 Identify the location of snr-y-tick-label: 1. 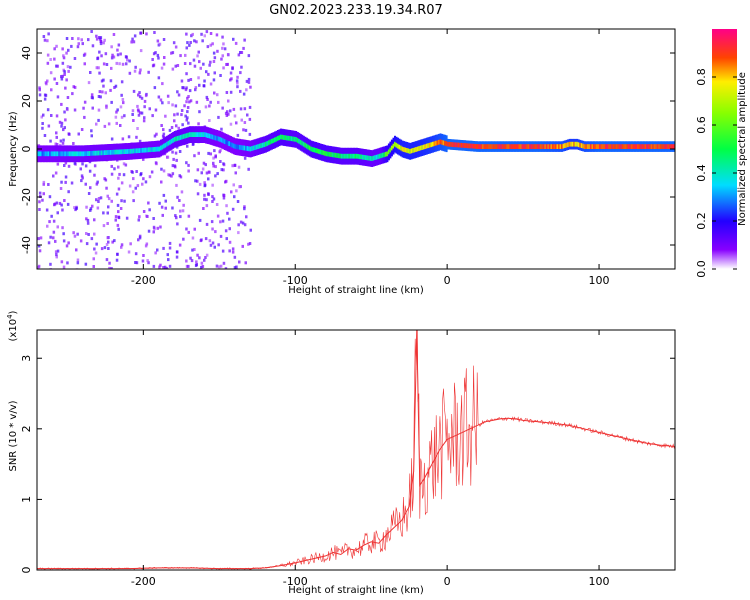
(26, 499).